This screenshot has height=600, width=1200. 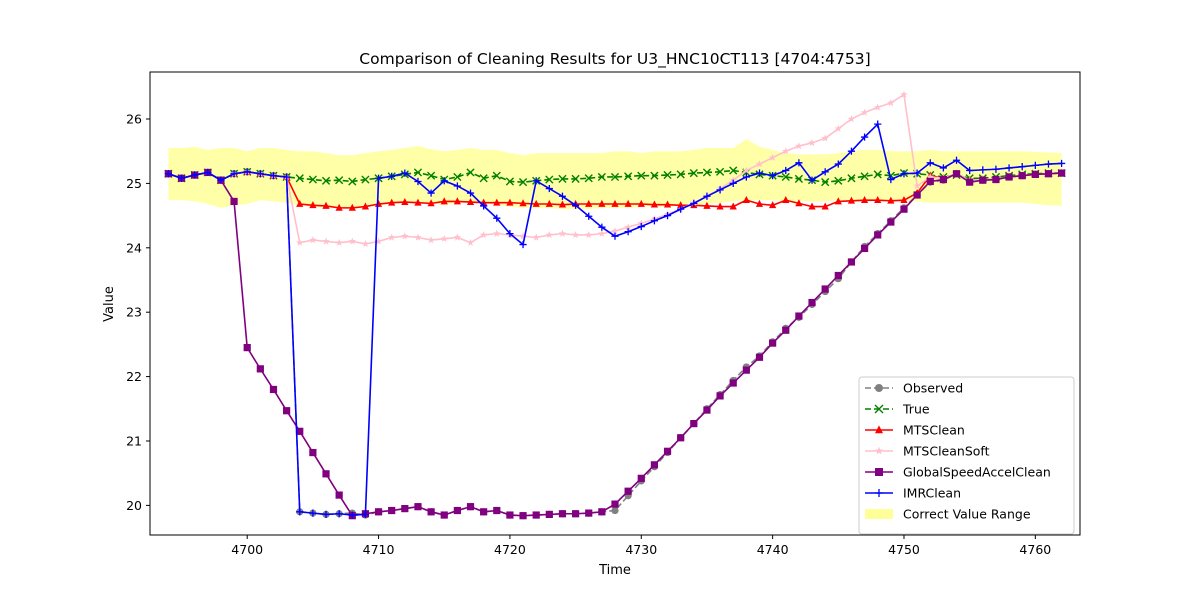 I want to click on x-tick-label: 4730, so click(x=641, y=549).